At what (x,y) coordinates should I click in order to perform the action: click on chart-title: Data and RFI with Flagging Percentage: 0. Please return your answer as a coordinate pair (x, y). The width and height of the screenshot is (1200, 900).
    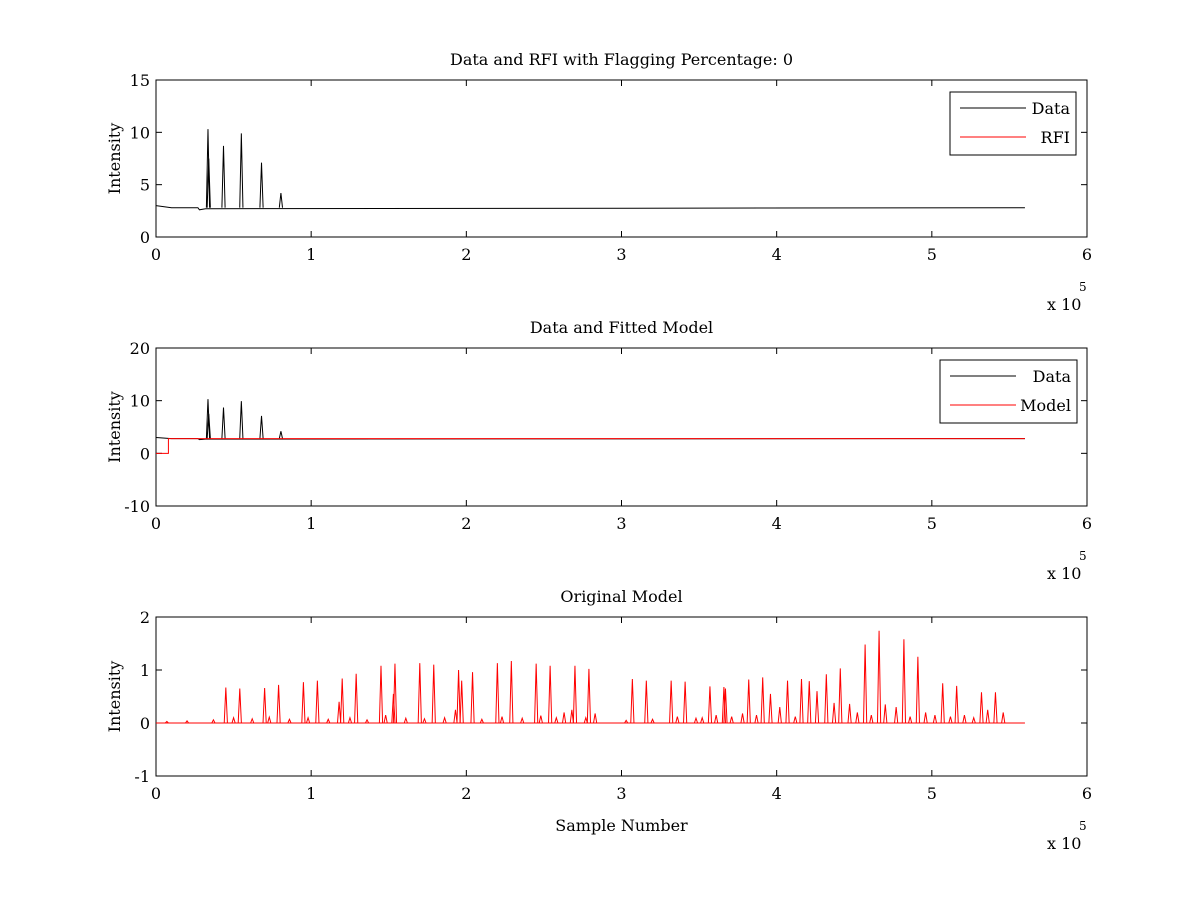
    Looking at the image, I should click on (621, 59).